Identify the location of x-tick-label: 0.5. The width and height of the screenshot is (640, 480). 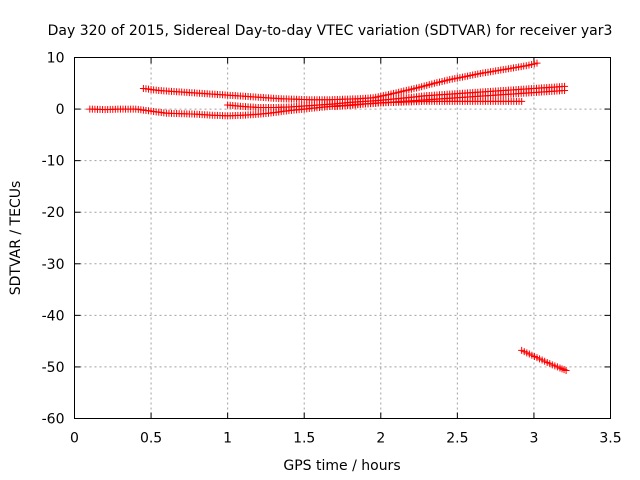
(151, 439).